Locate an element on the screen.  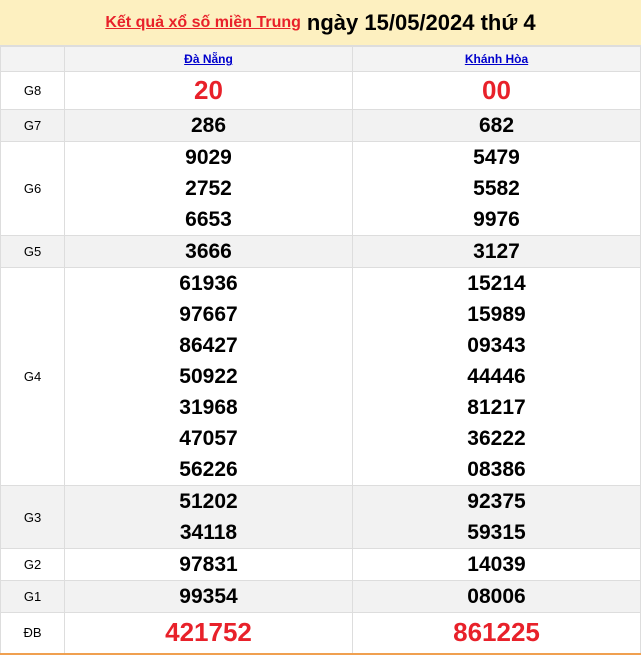
province-header-da-nang: Đà Nẵng is located at coordinates (208, 59).